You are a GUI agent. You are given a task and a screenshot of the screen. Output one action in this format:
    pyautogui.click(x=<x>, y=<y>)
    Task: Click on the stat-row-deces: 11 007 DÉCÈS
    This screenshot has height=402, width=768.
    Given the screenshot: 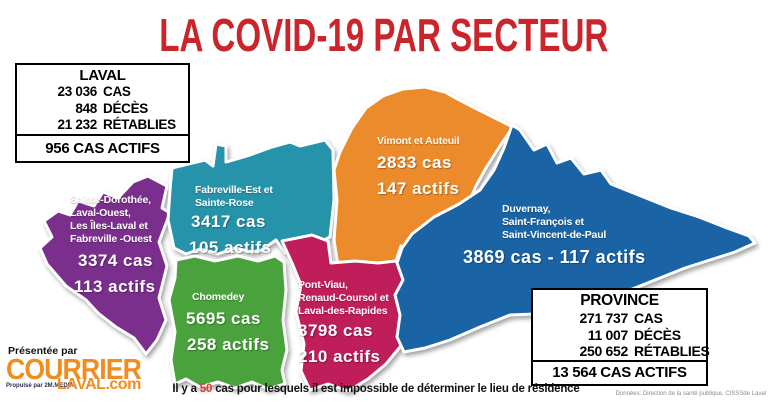 What is the action you would take?
    pyautogui.click(x=619, y=335)
    